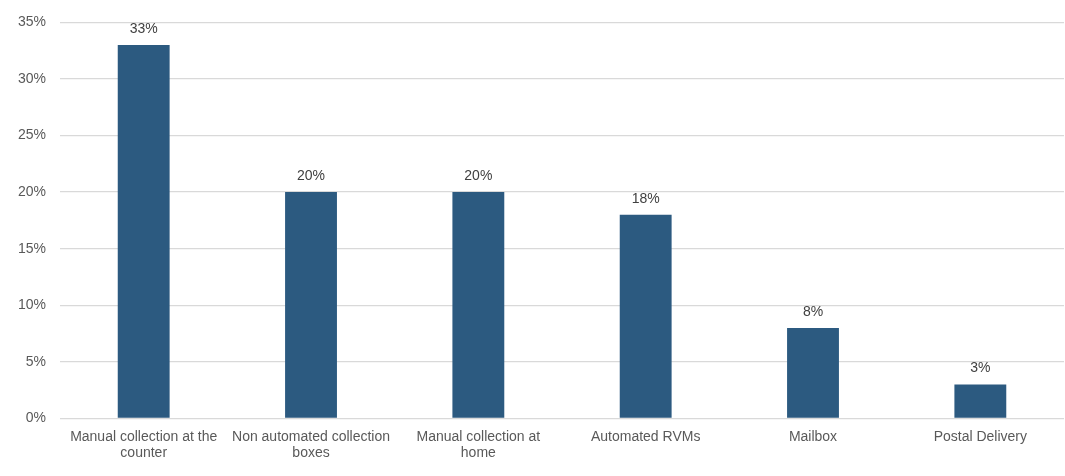 The image size is (1065, 476). What do you see at coordinates (478, 444) in the screenshot?
I see `x-tick-label: Manual collection at home` at bounding box center [478, 444].